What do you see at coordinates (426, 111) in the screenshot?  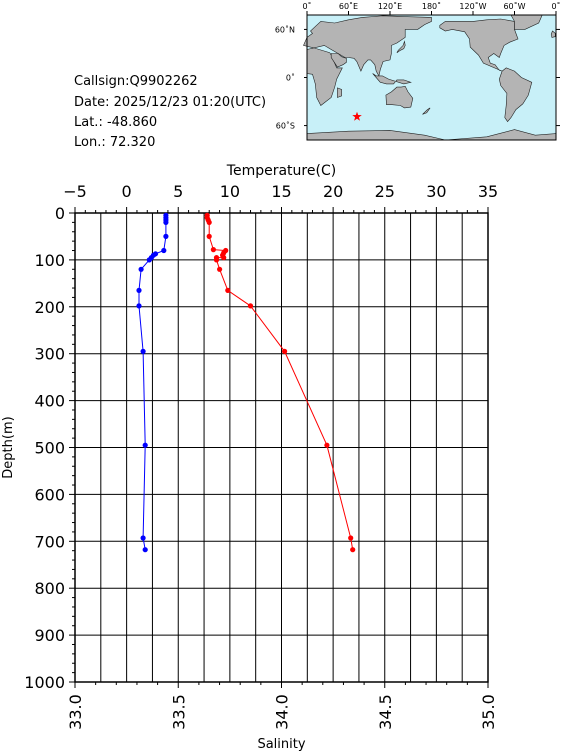 I see `land-new-zealand` at bounding box center [426, 111].